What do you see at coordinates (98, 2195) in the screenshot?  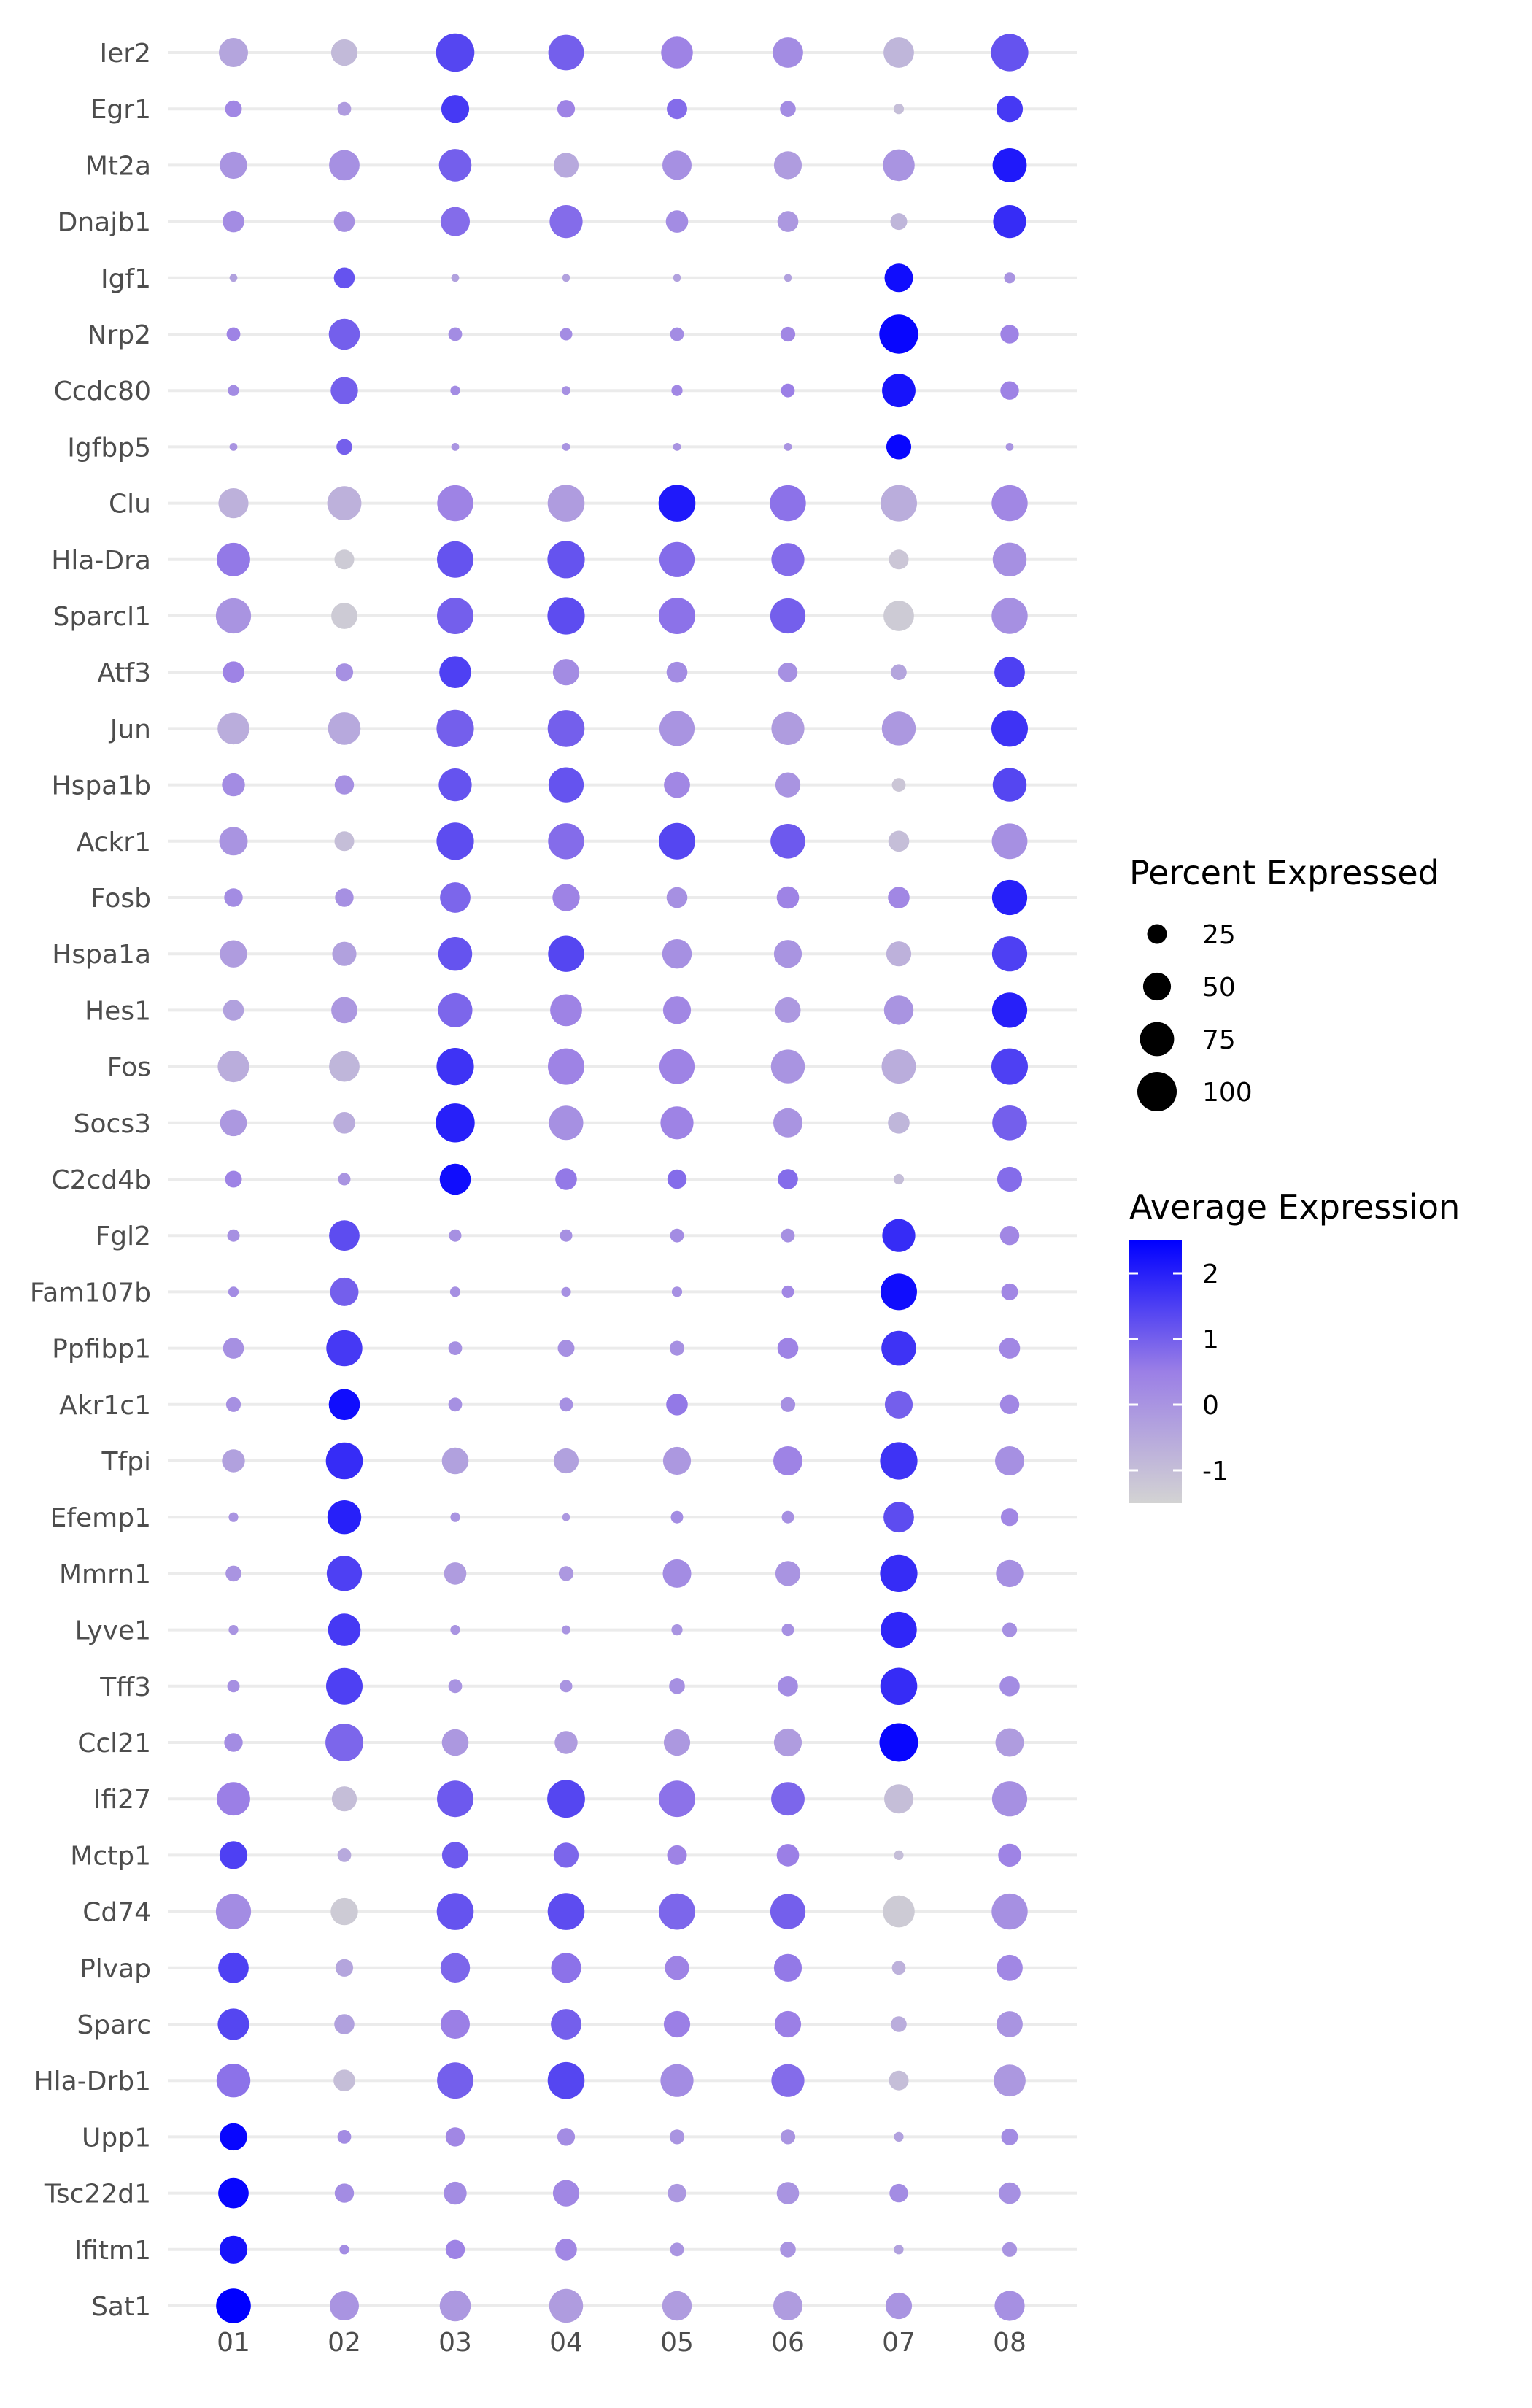 I see `gene-label-Tsc22d1: Tsc22d1` at bounding box center [98, 2195].